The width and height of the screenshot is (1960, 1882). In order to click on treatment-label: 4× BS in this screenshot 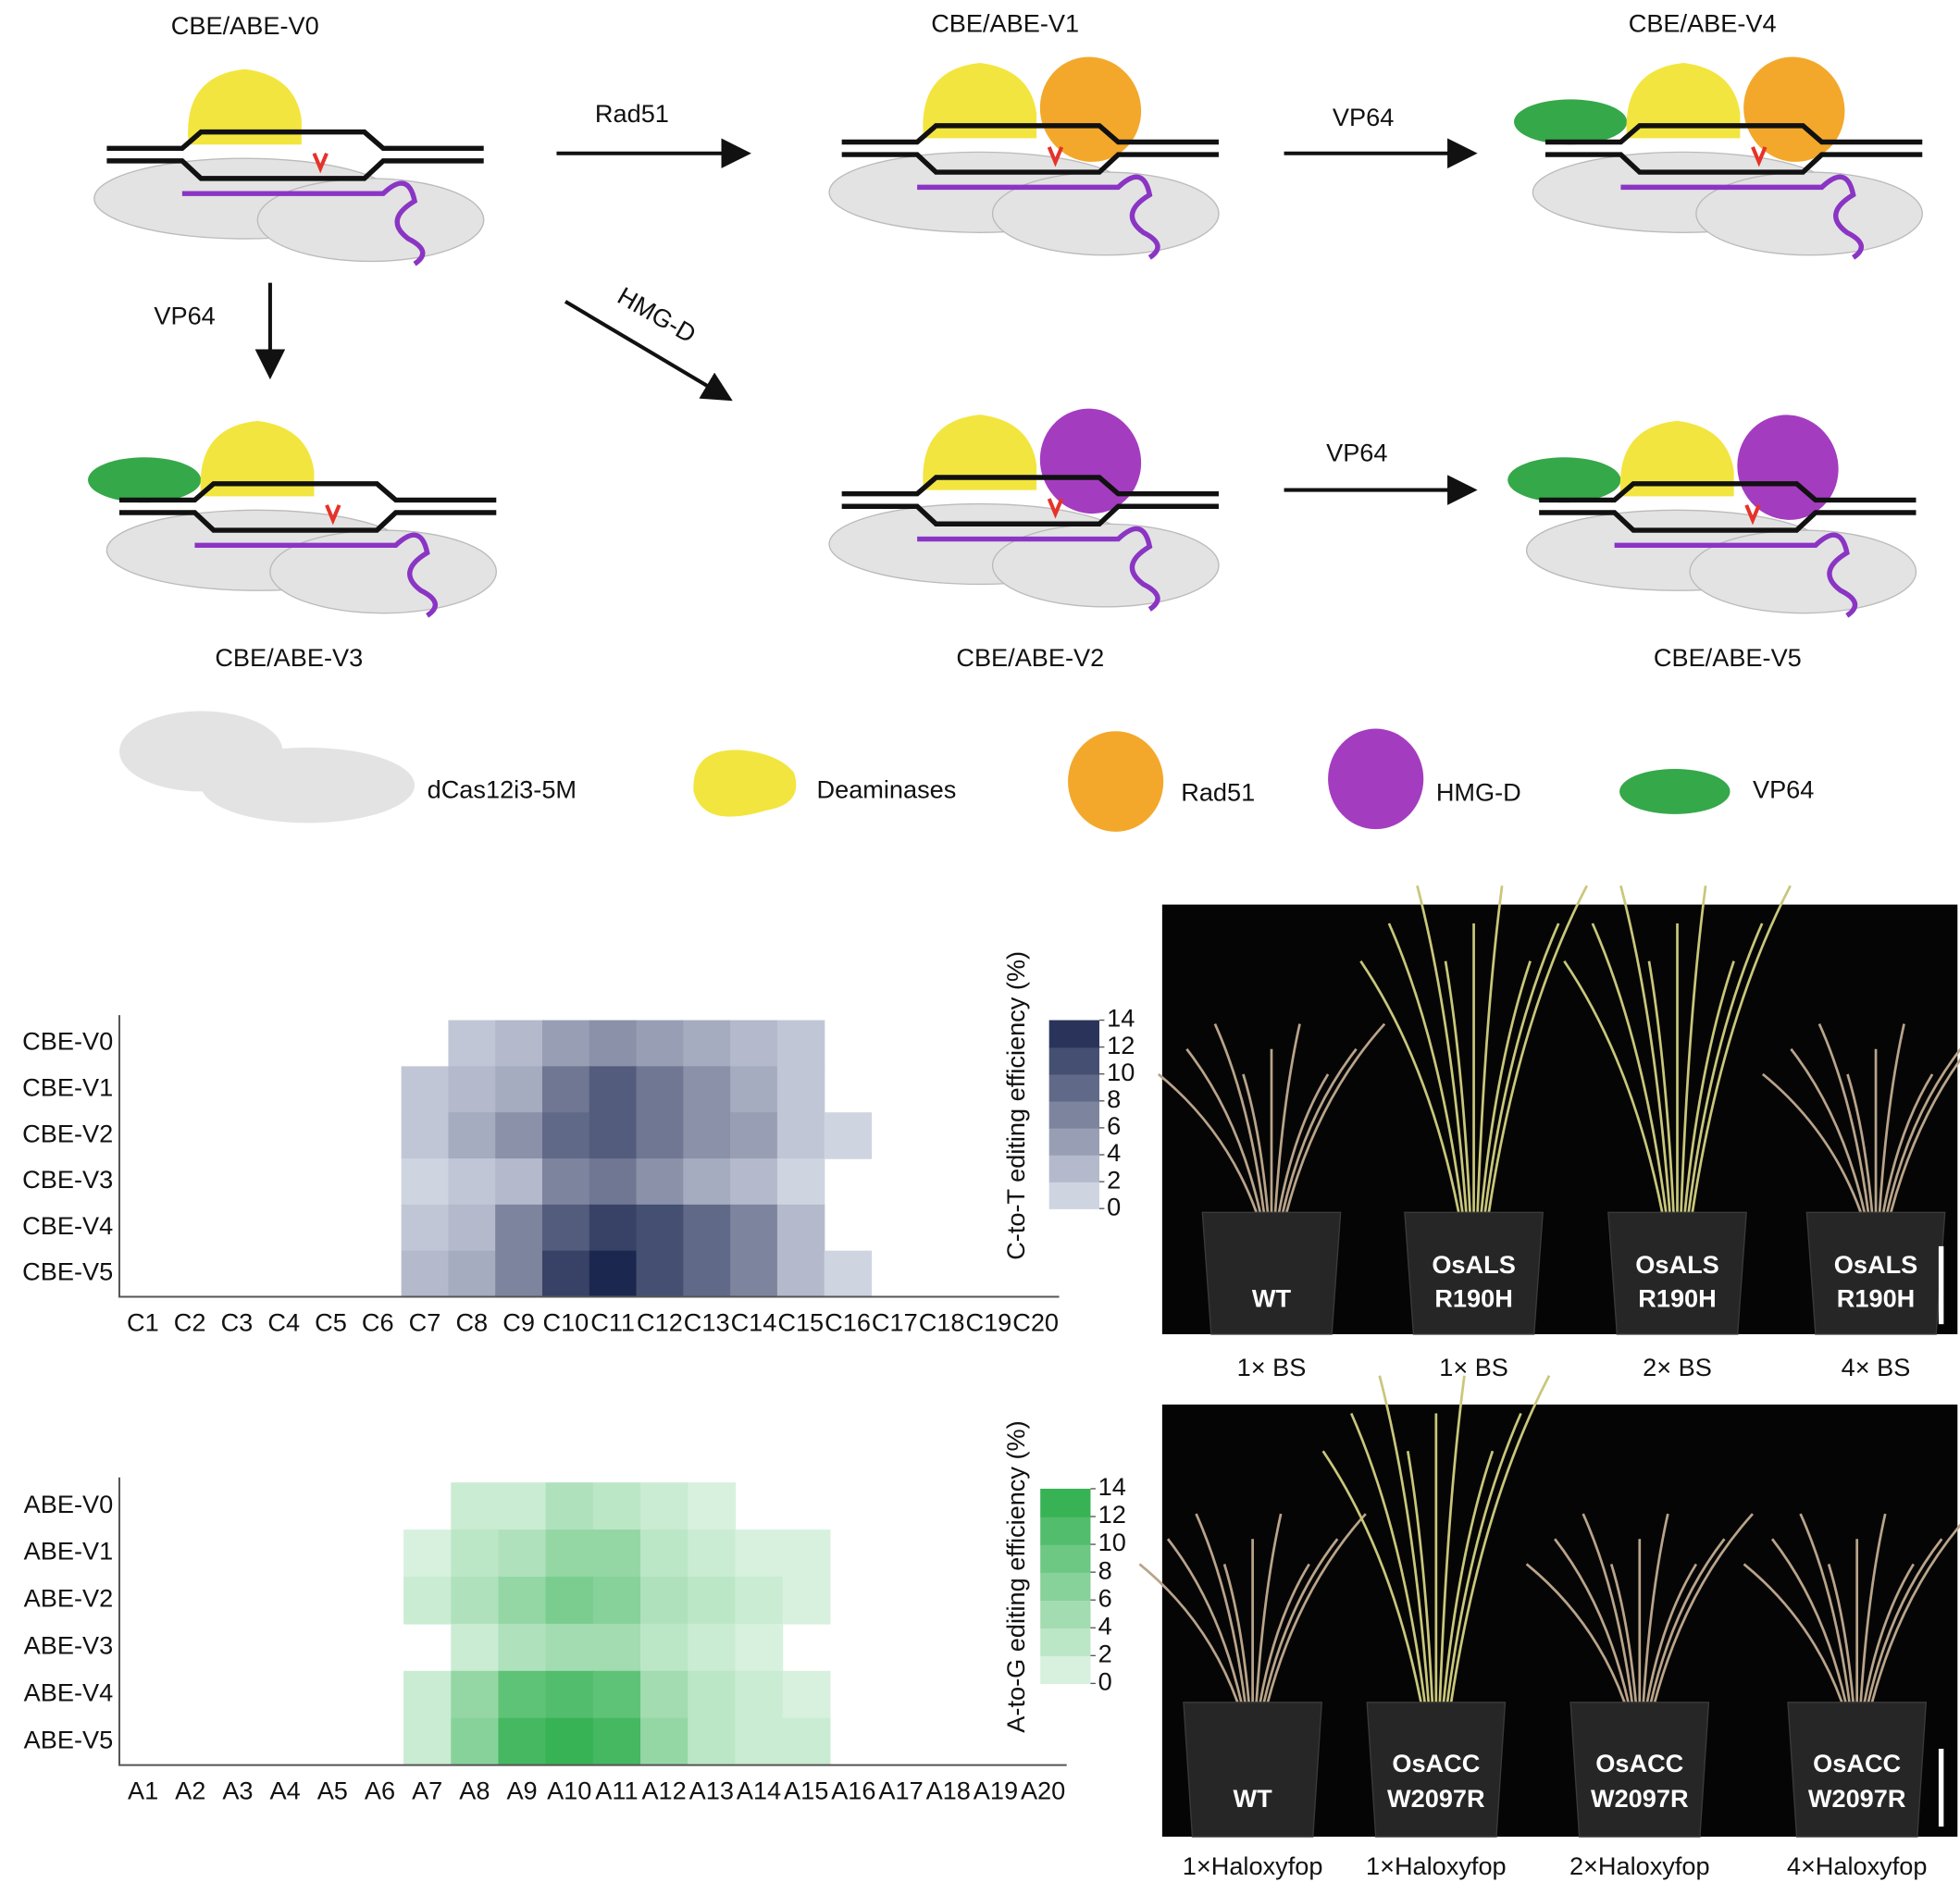, I will do `click(1876, 1367)`.